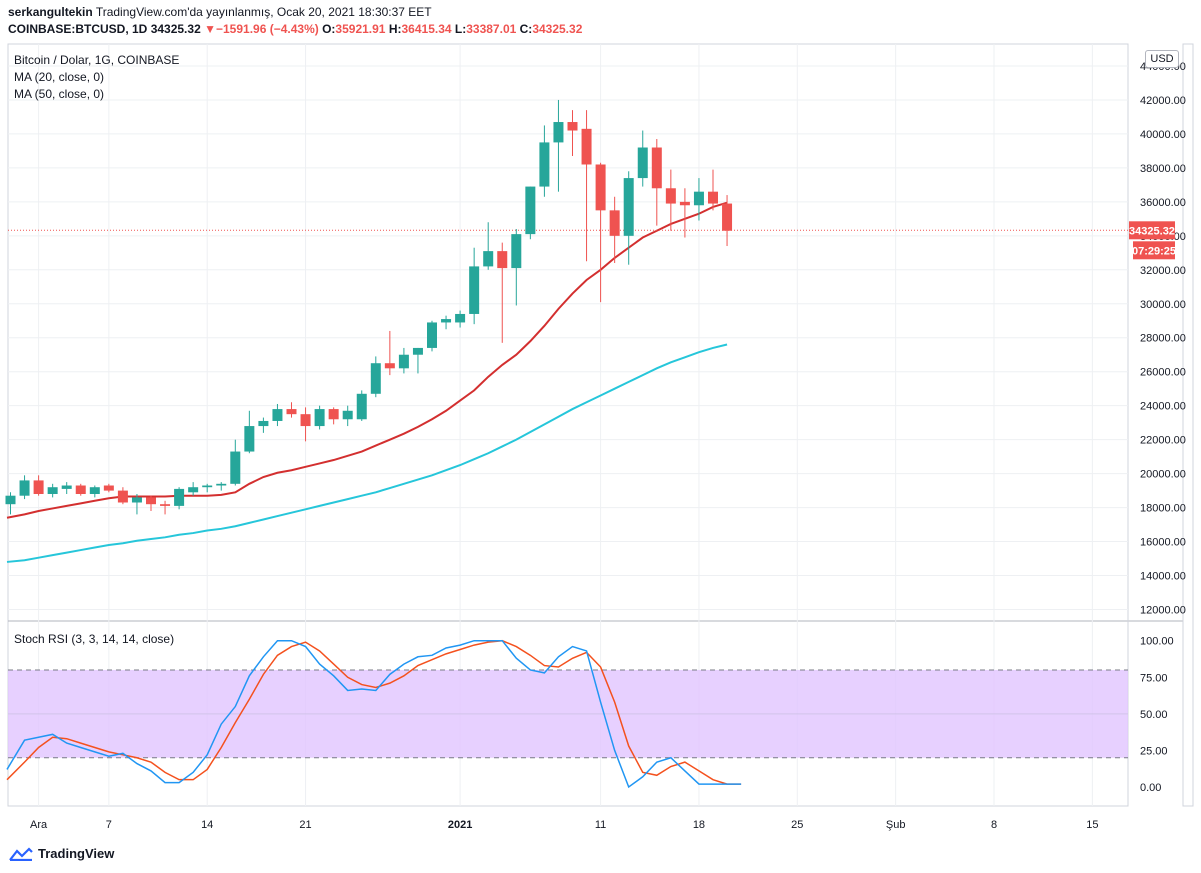 The width and height of the screenshot is (1201, 873). I want to click on brand-text: TradingView, so click(76, 853).